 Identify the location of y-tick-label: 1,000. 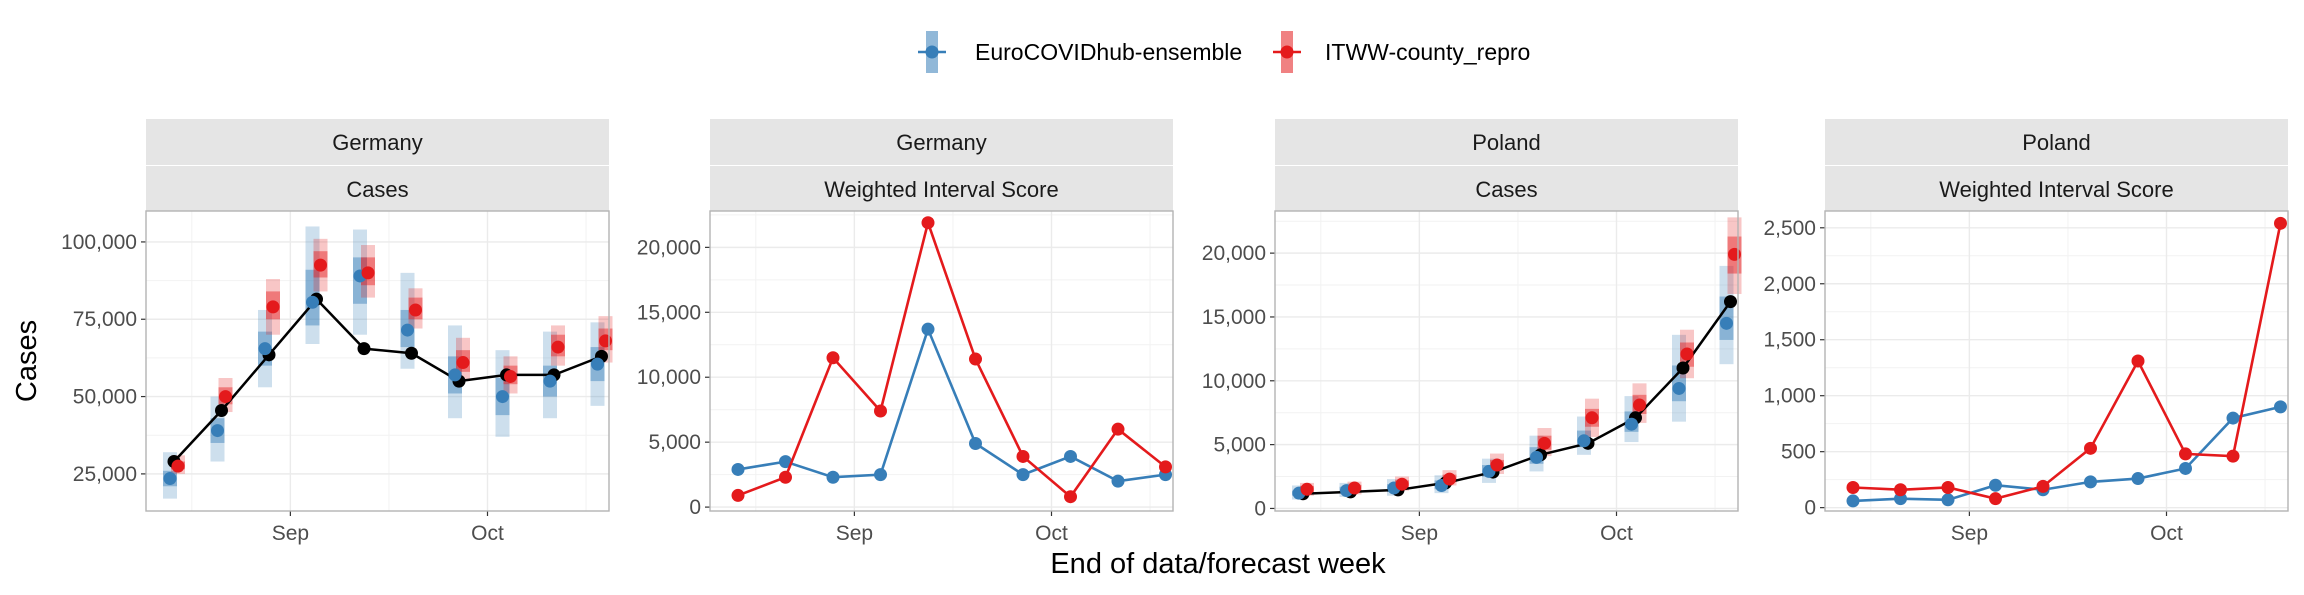
(1789, 396).